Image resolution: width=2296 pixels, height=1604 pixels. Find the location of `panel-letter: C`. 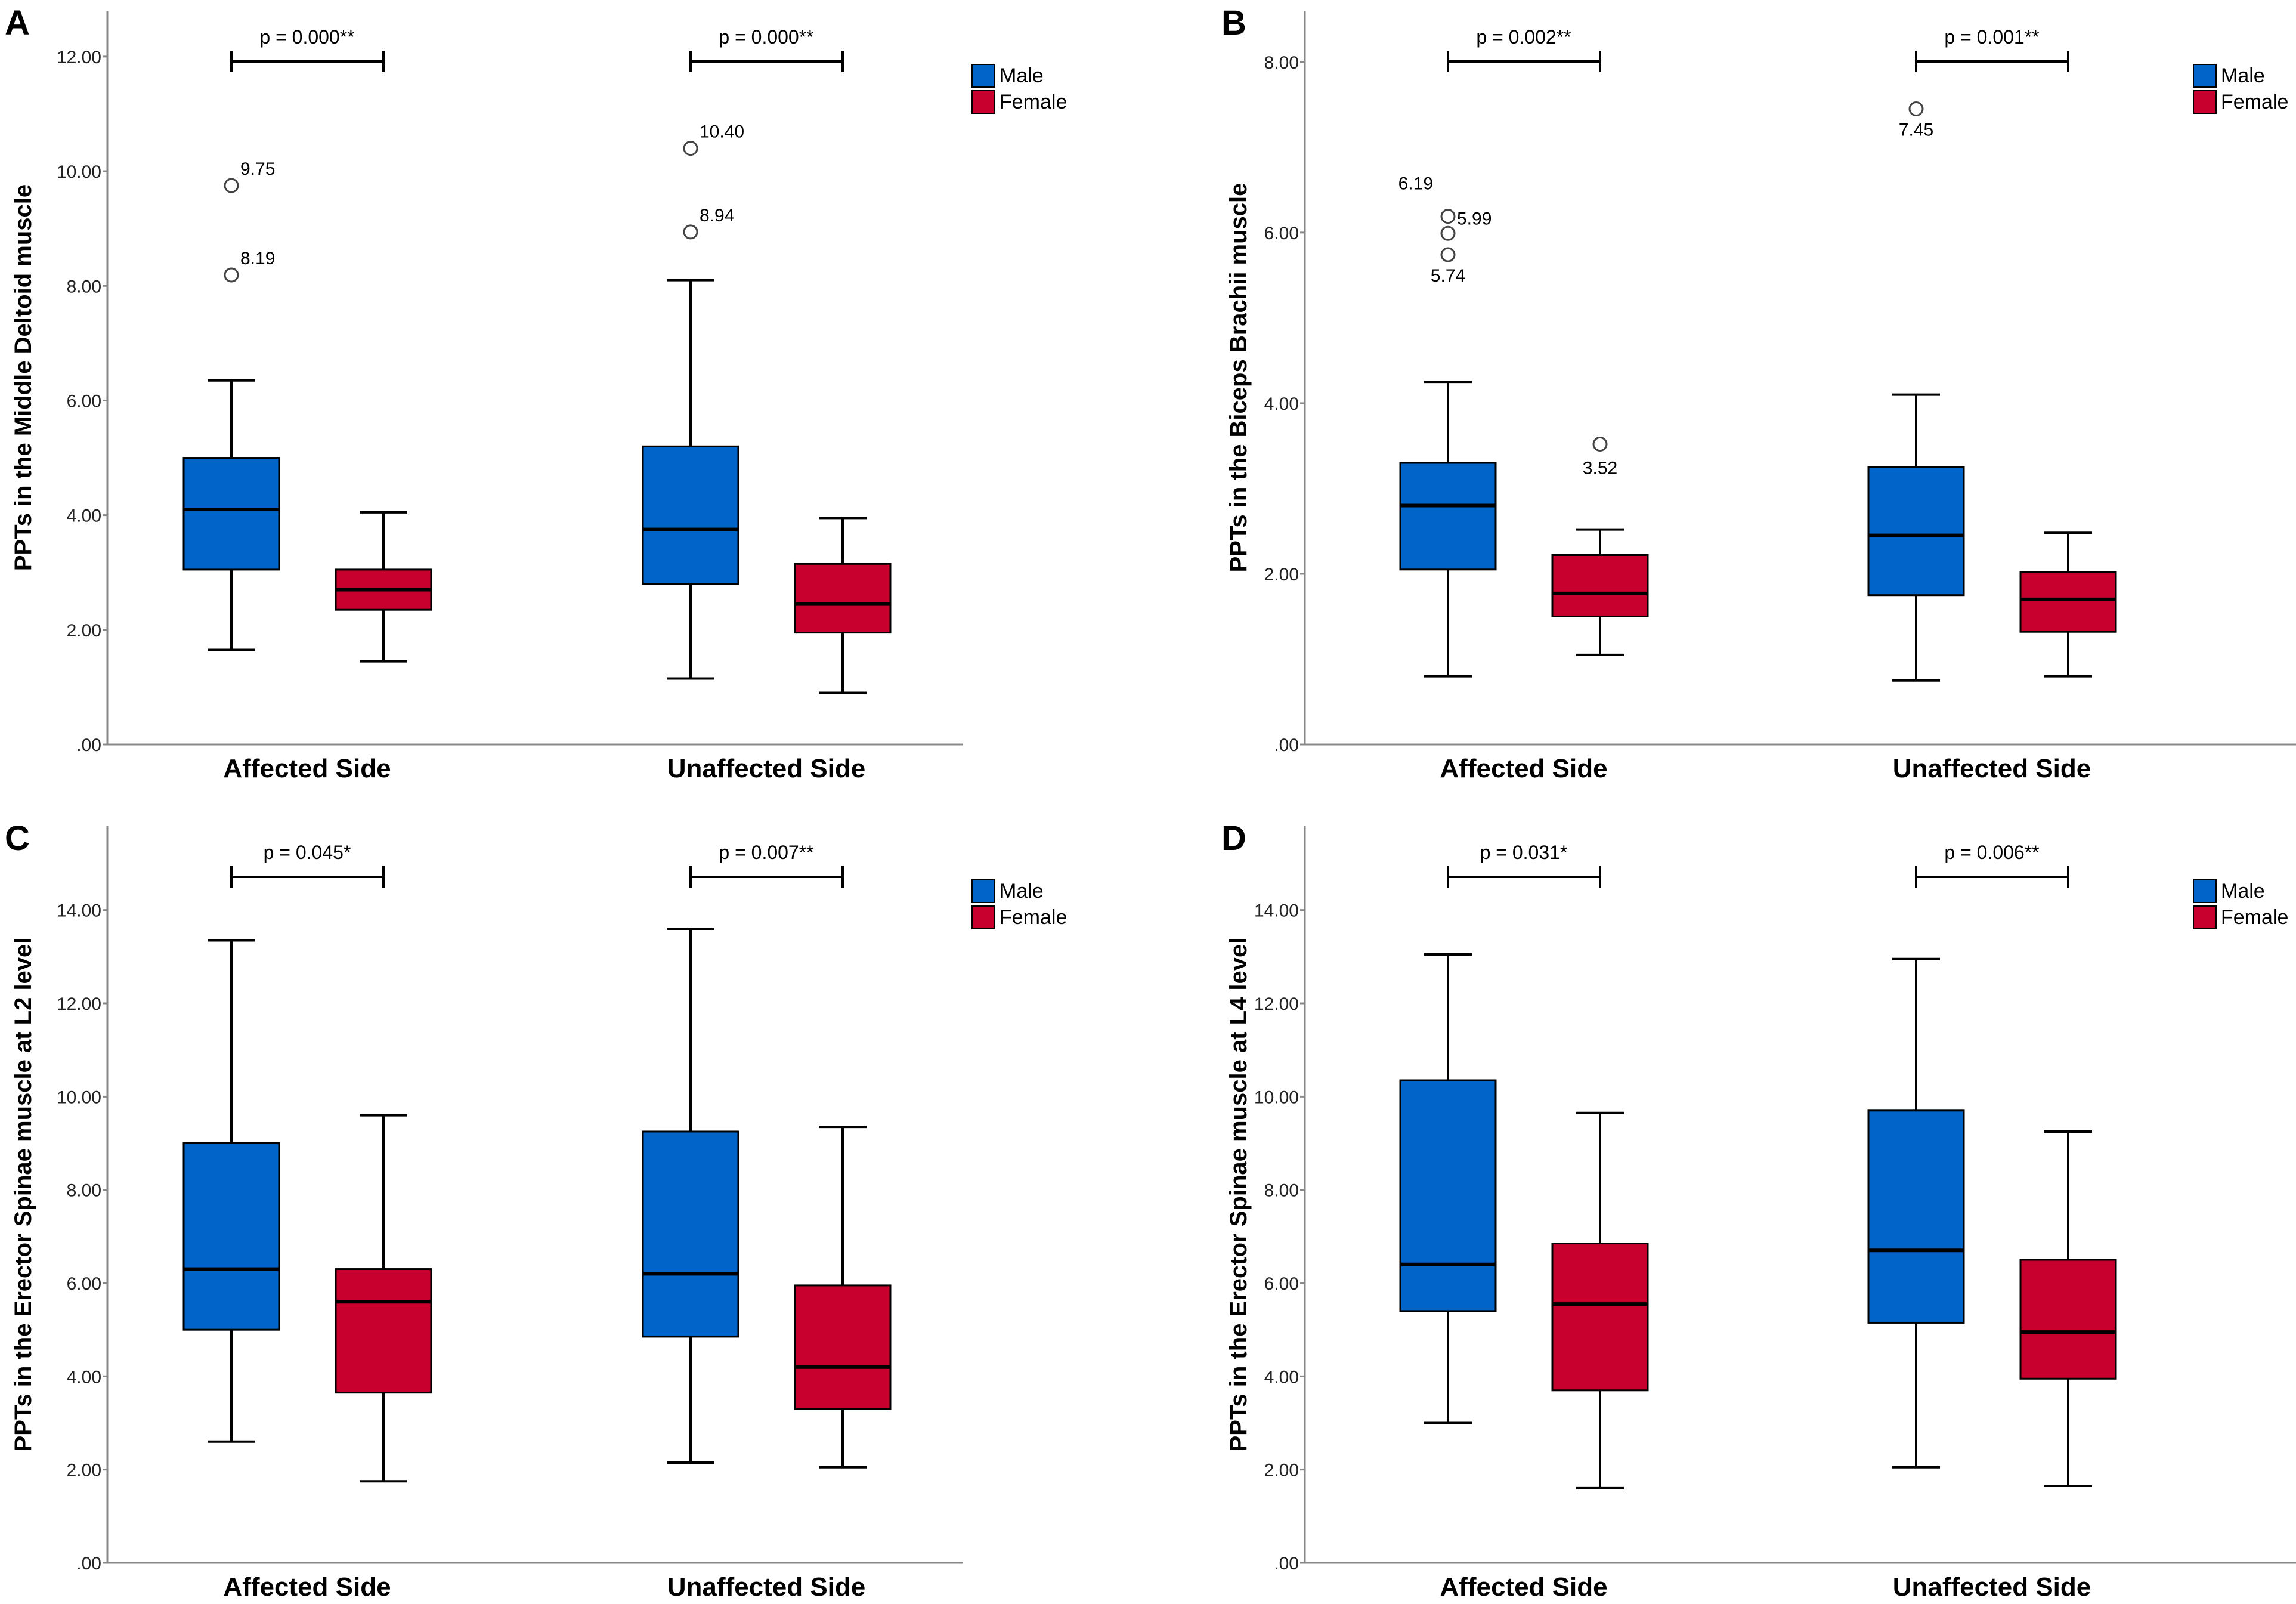

panel-letter: C is located at coordinates (17, 838).